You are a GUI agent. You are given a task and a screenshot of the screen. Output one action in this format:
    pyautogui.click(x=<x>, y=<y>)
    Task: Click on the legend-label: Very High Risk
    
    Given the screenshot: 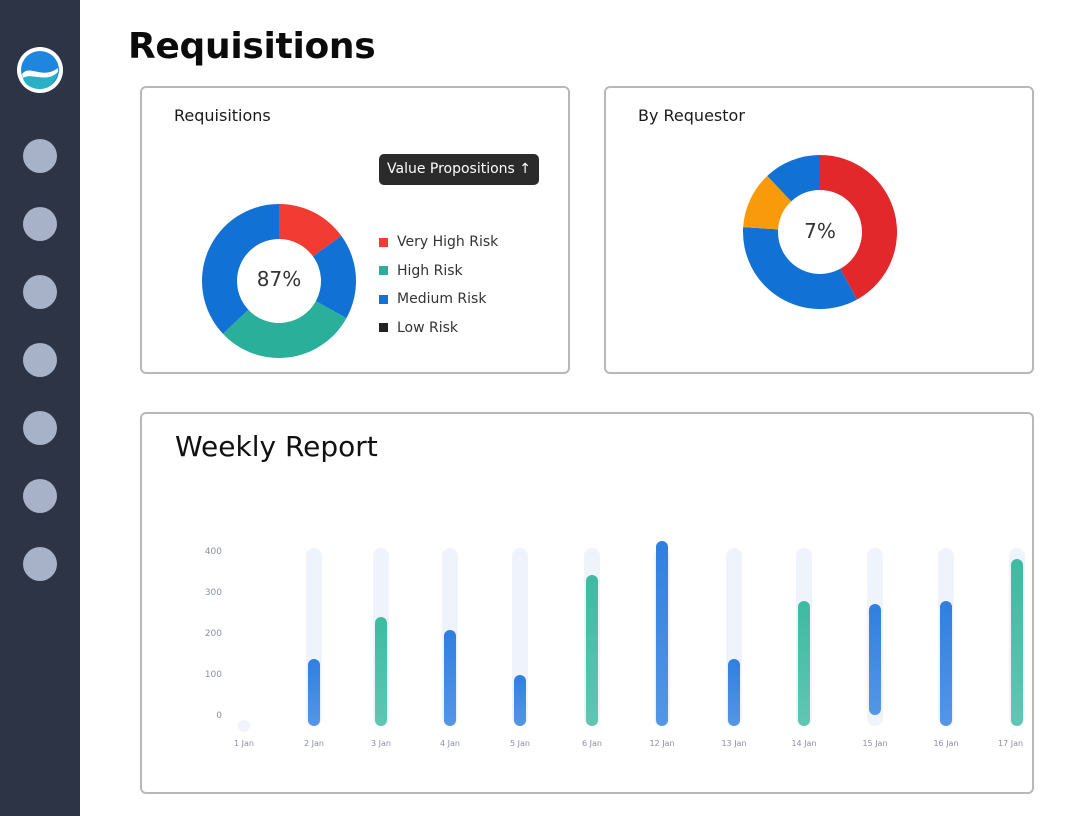 What is the action you would take?
    pyautogui.click(x=448, y=242)
    